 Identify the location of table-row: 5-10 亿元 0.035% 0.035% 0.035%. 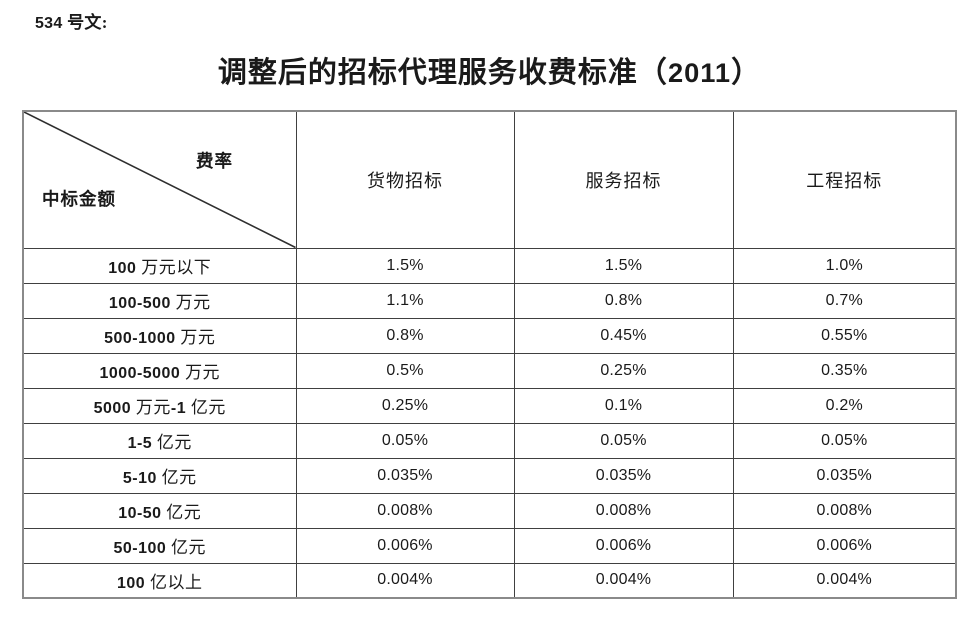
(489, 475).